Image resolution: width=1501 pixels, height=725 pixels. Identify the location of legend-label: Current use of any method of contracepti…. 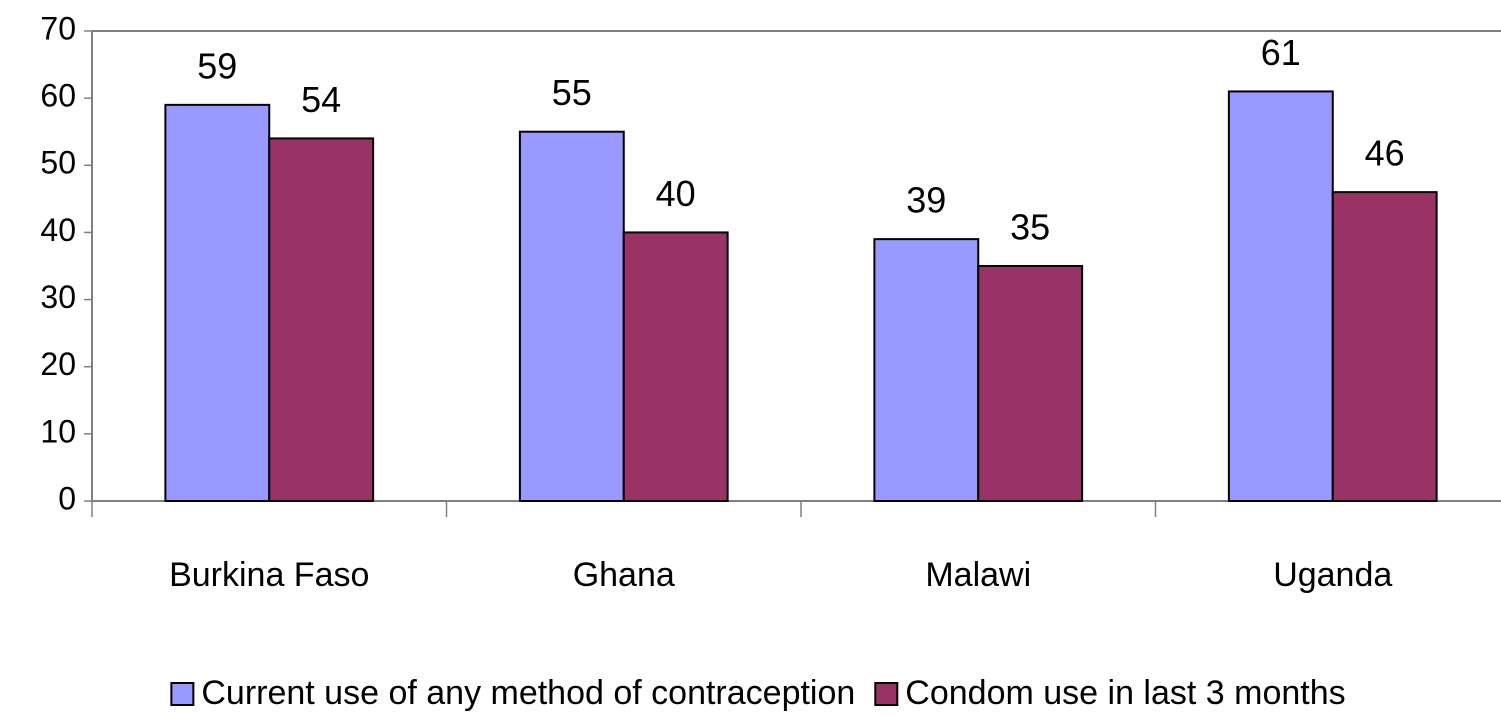
(528, 693).